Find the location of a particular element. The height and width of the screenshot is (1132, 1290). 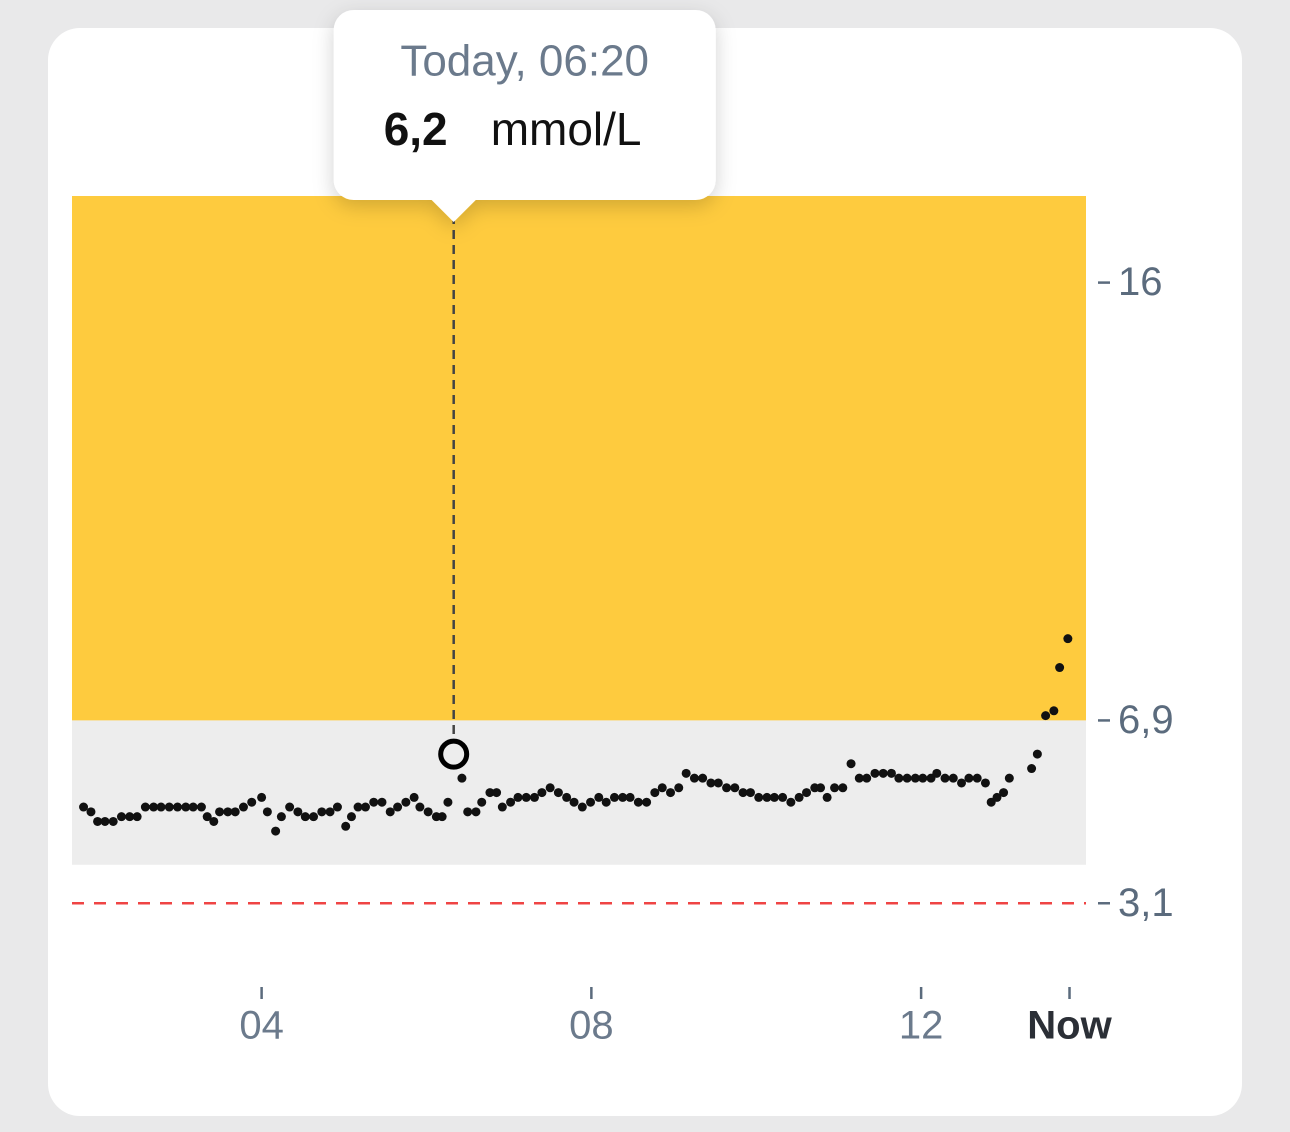

x-tick-label: Now is located at coordinates (1069, 1026).